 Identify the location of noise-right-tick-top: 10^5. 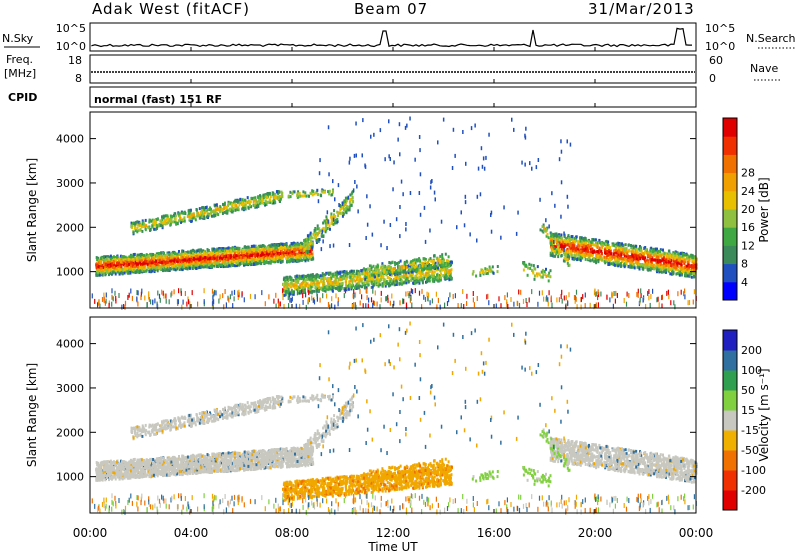
(720, 28).